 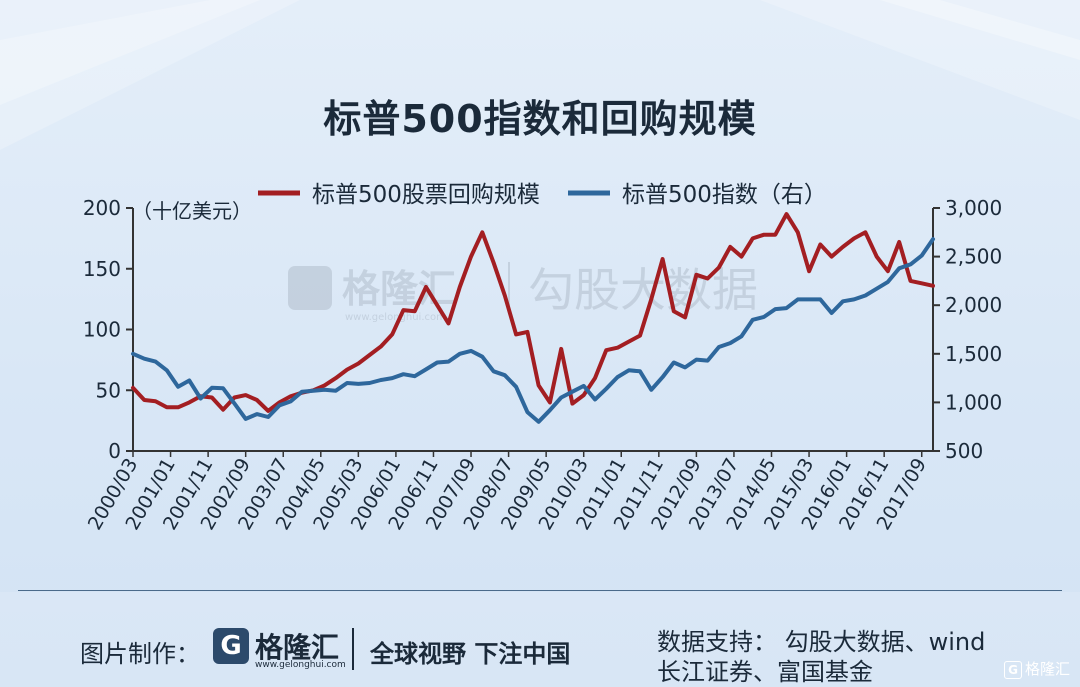 I want to click on footer-separator, so click(x=353, y=649).